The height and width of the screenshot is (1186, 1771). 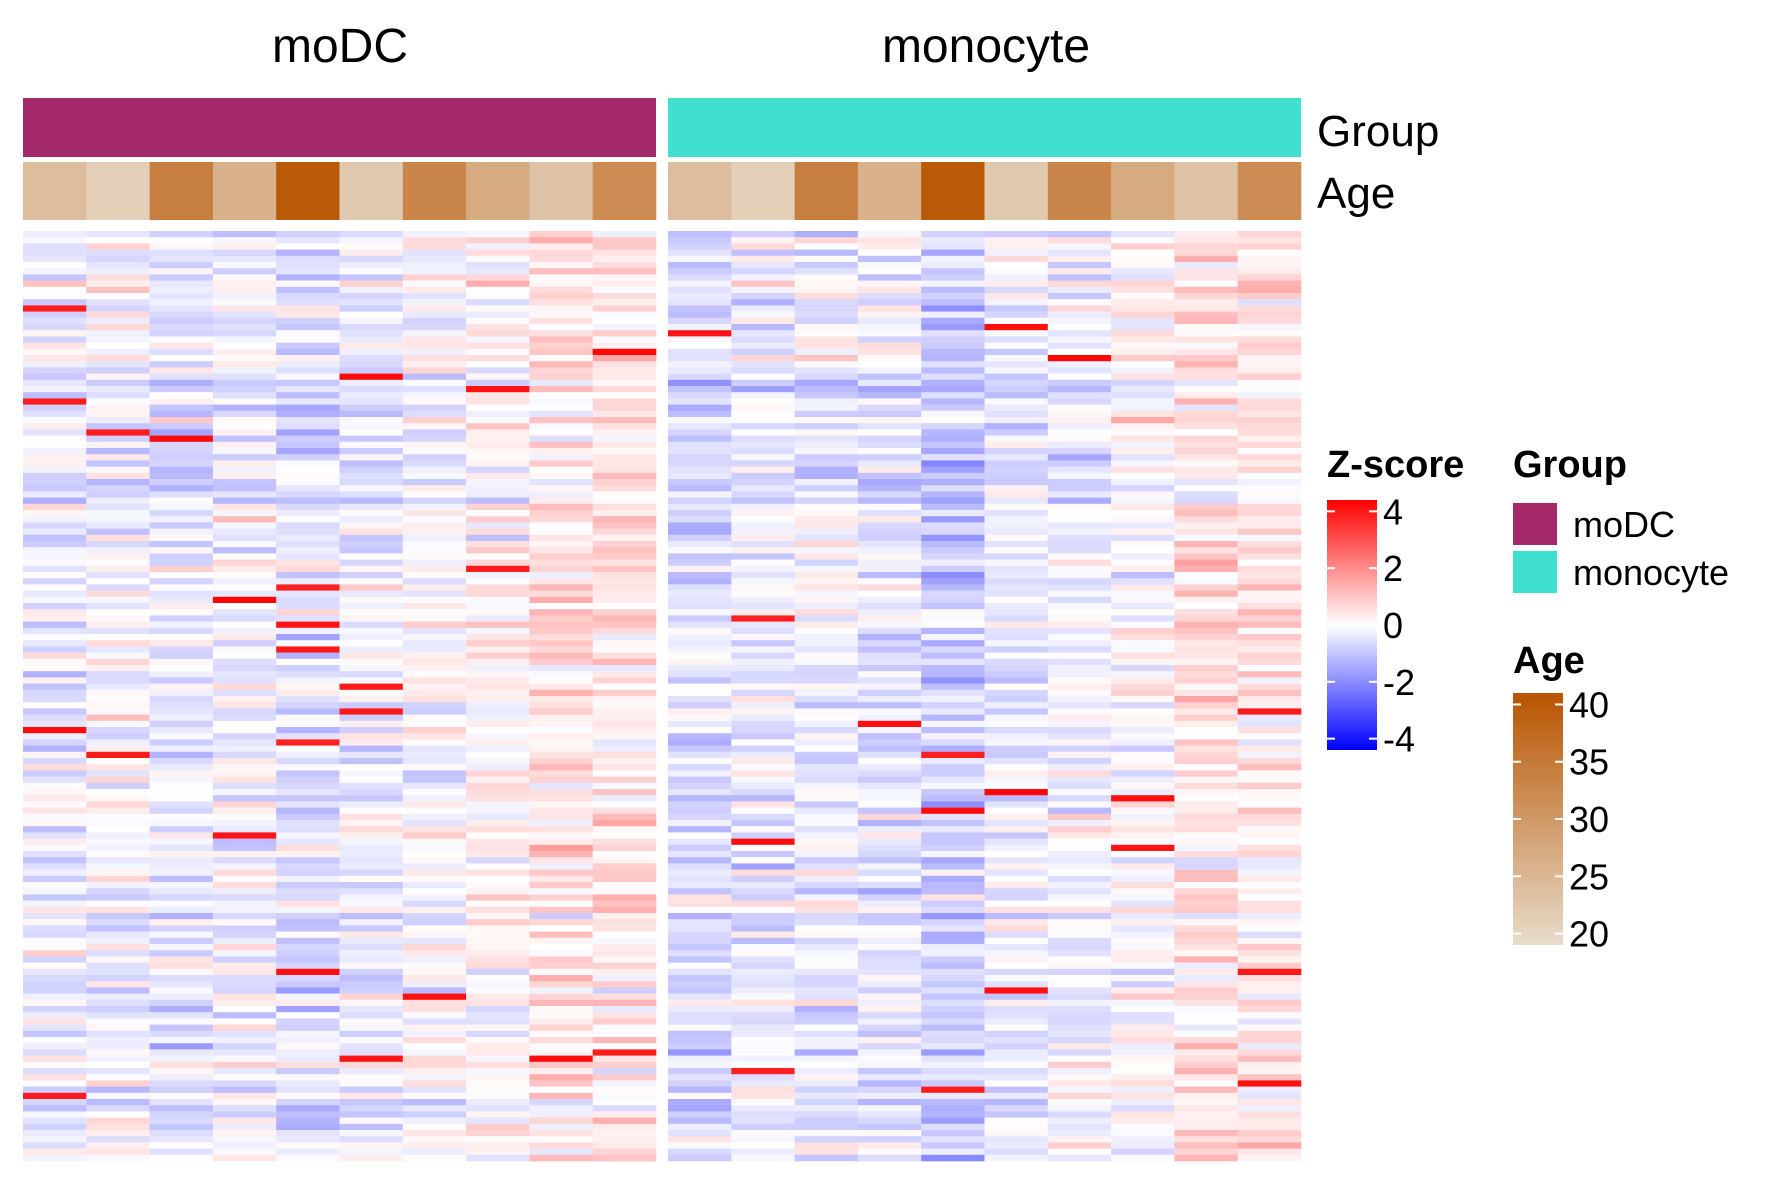 What do you see at coordinates (984, 127) in the screenshot?
I see `group-bar-monocyte` at bounding box center [984, 127].